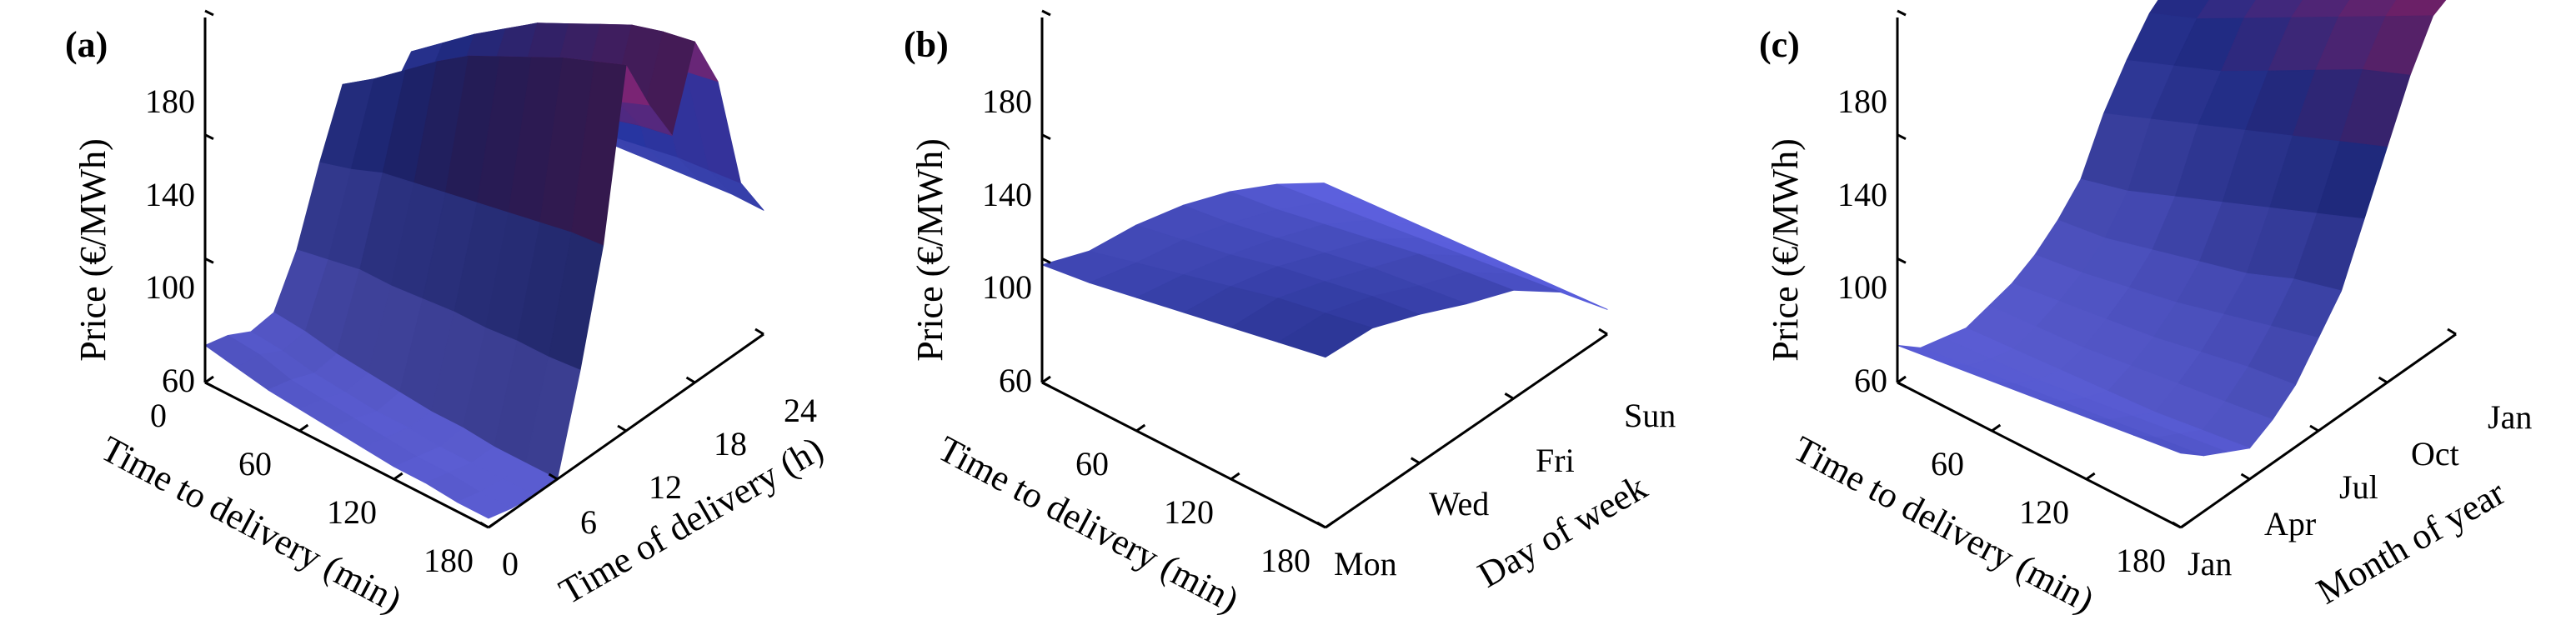  I want to click on panel-label-c: (c), so click(1779, 44).